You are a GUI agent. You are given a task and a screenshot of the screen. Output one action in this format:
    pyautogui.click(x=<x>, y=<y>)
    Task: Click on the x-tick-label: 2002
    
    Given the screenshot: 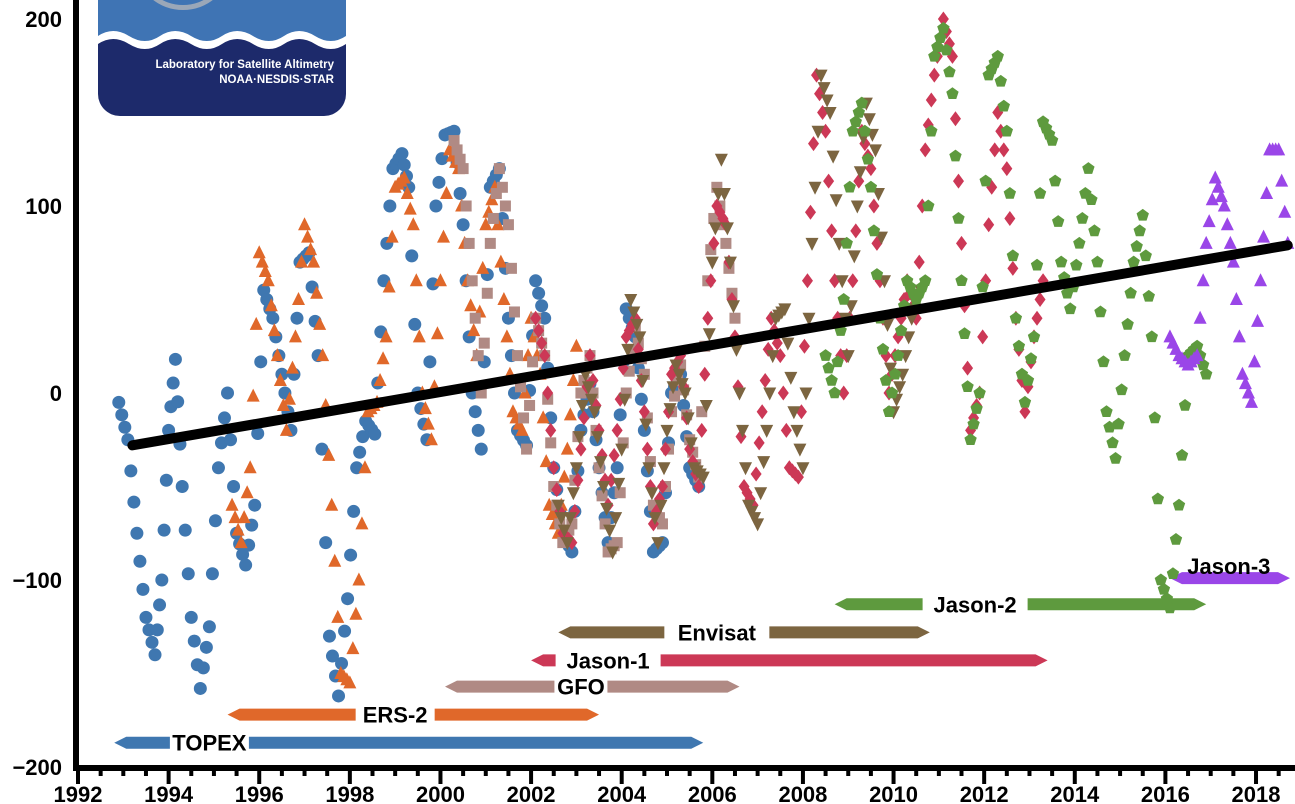 What is the action you would take?
    pyautogui.click(x=531, y=793)
    